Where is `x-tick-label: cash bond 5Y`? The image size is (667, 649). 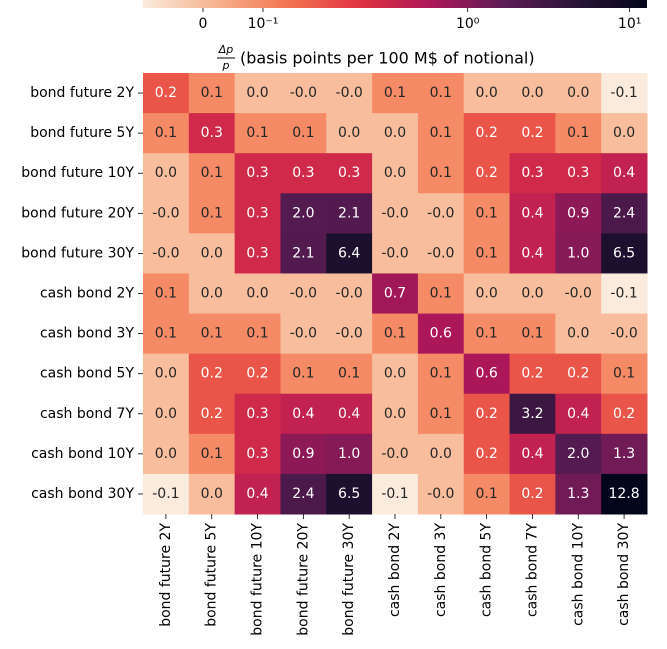 x-tick-label: cash bond 5Y is located at coordinates (487, 570).